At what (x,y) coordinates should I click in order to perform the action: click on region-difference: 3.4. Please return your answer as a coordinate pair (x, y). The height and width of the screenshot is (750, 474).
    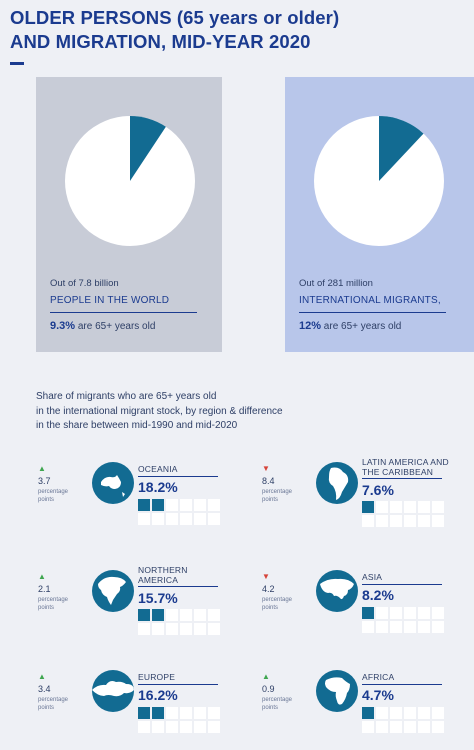
    Looking at the image, I should click on (44, 689).